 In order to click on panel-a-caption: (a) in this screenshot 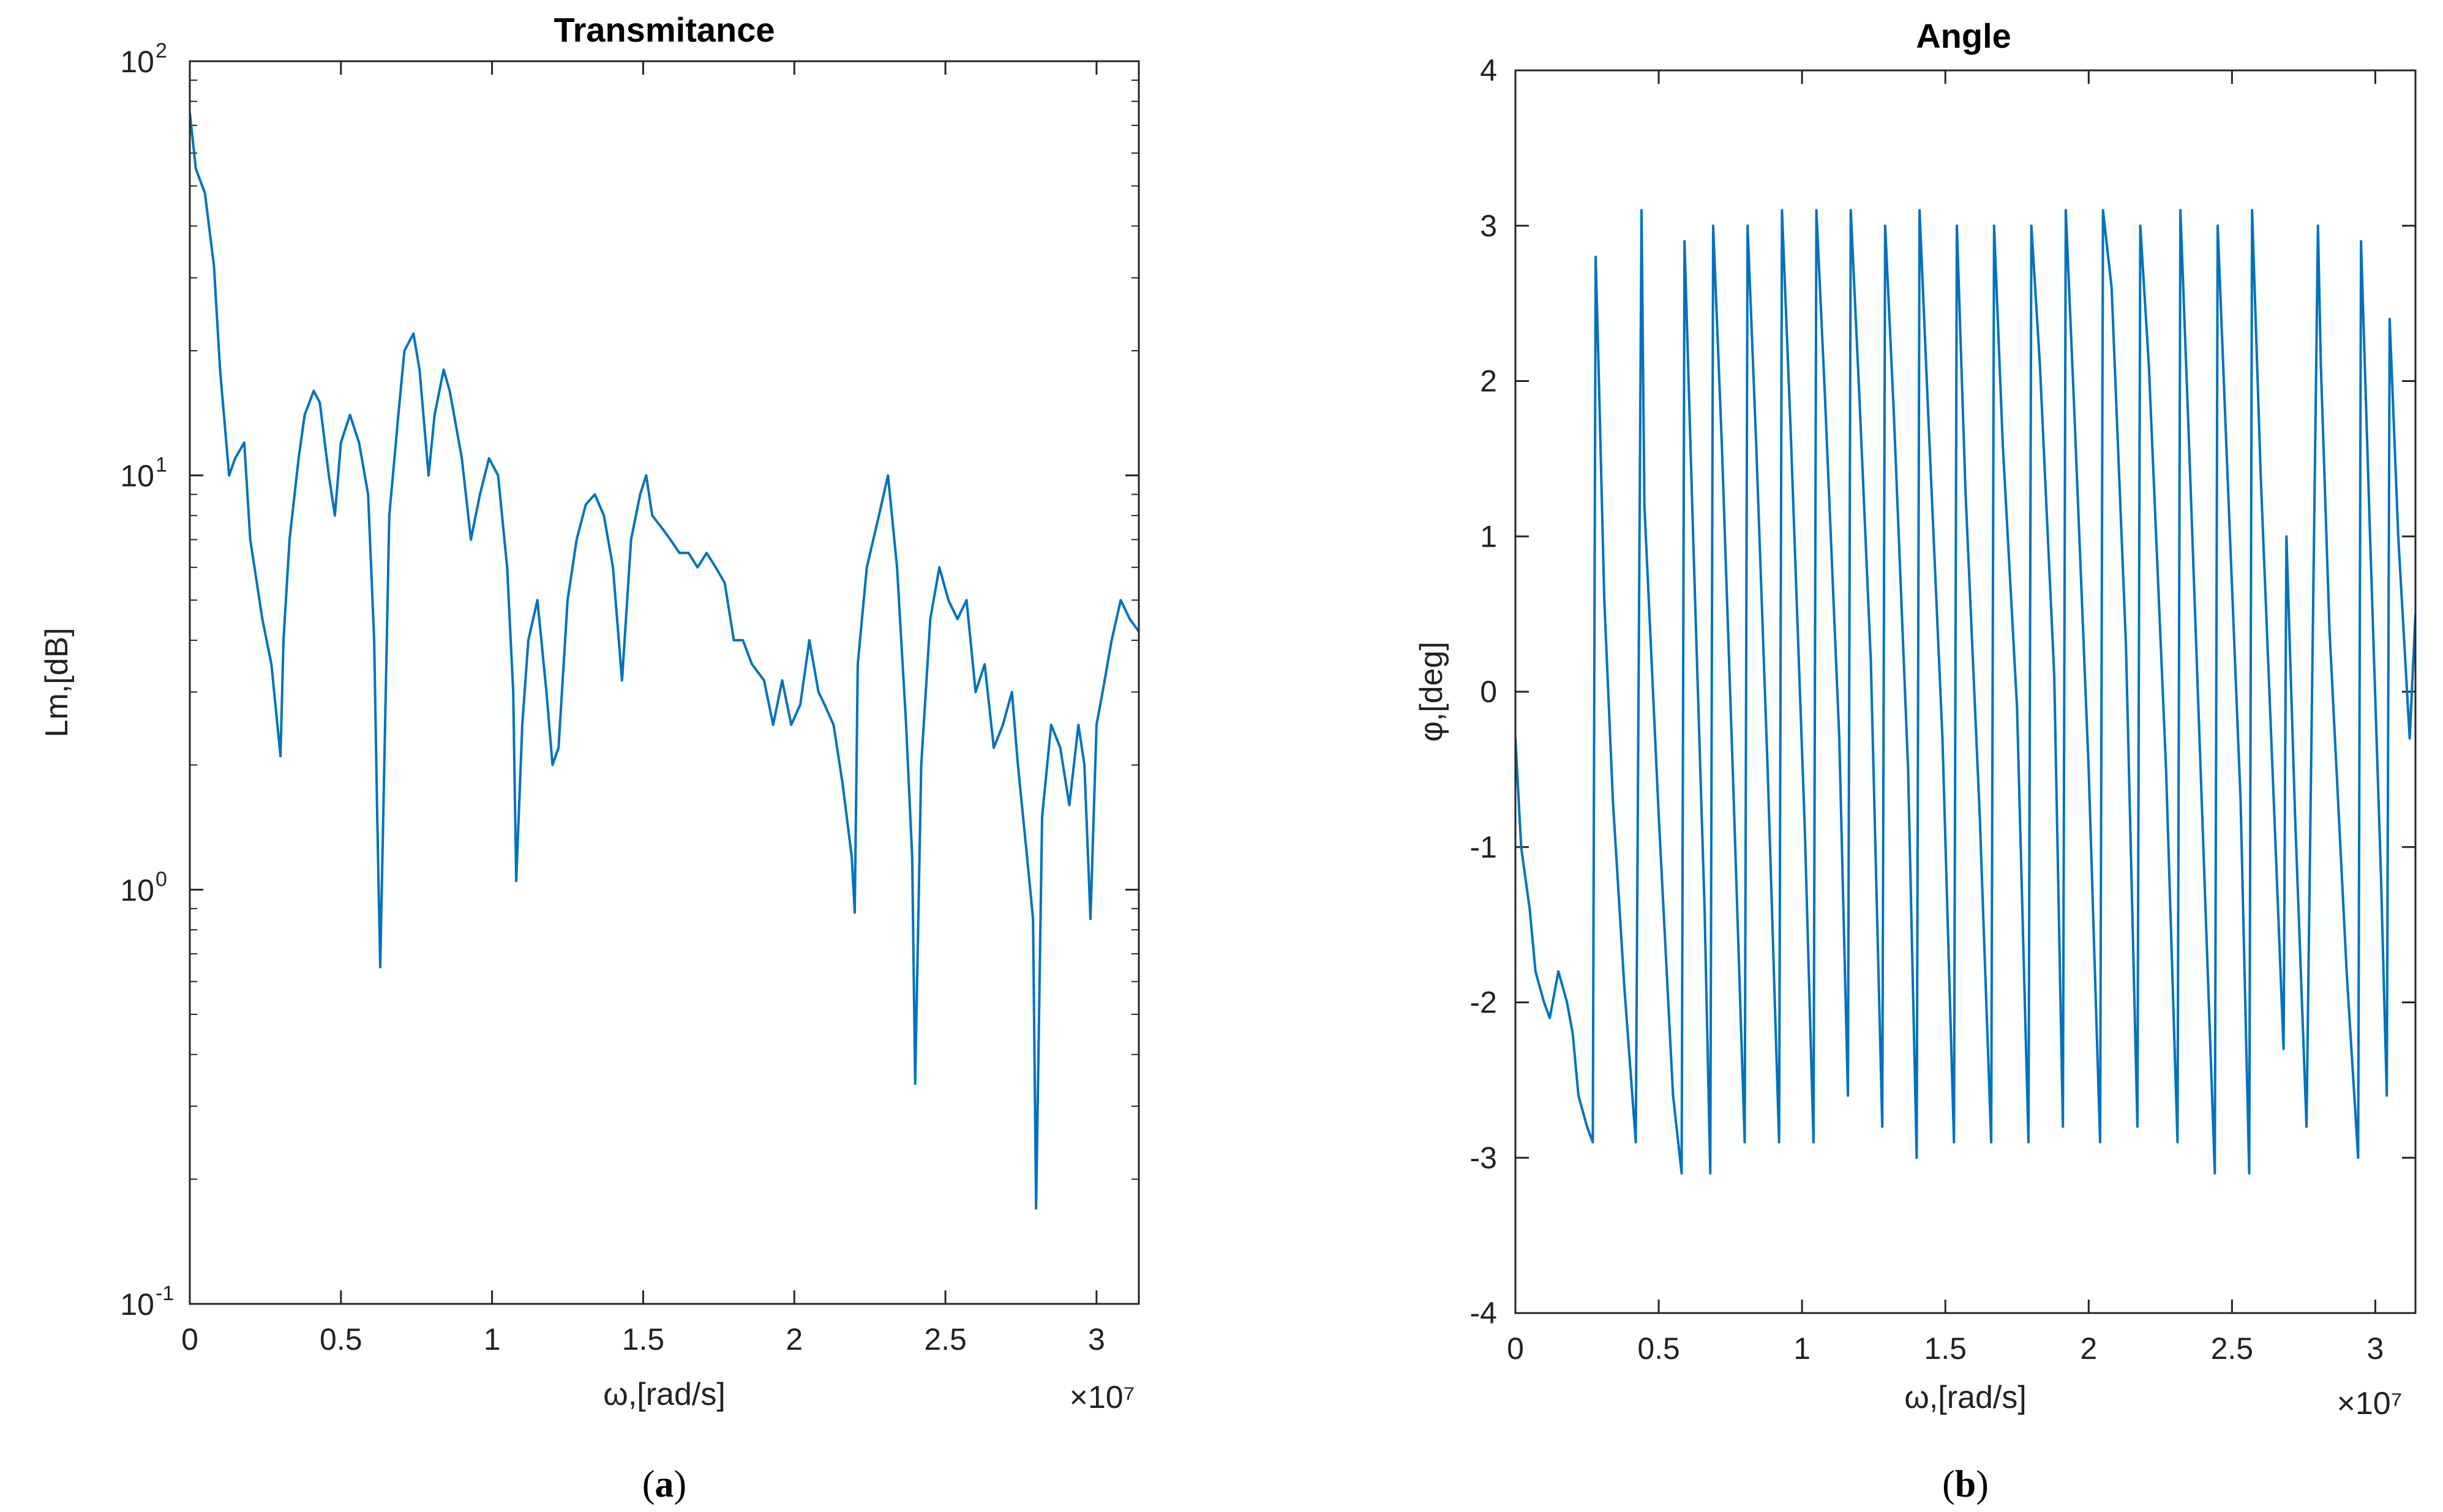, I will do `click(664, 1484)`.